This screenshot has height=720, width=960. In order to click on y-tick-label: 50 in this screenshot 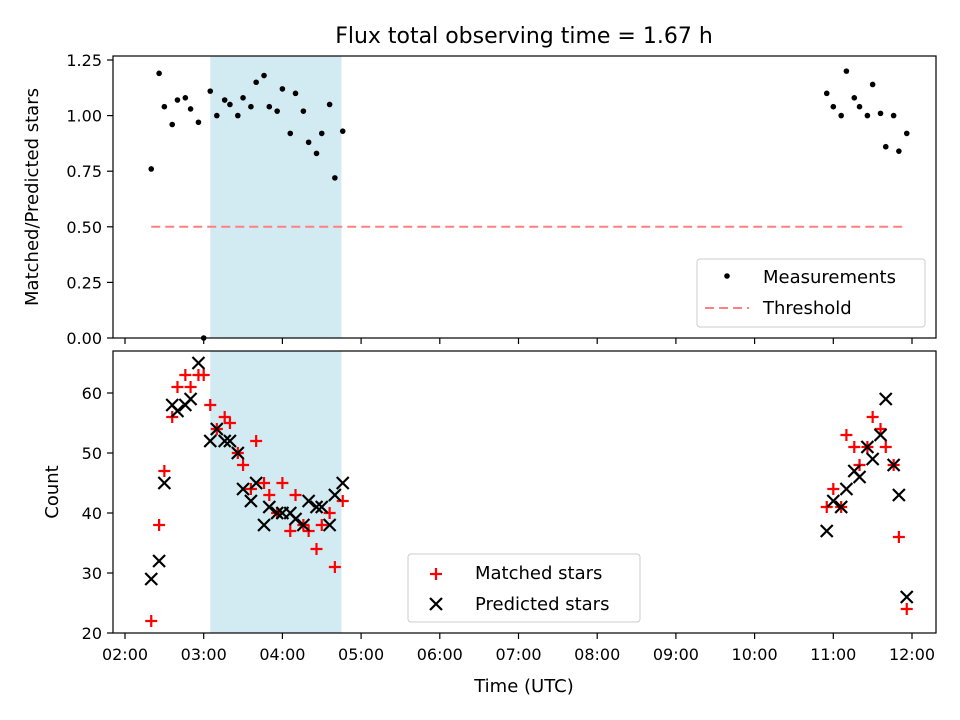, I will do `click(92, 453)`.